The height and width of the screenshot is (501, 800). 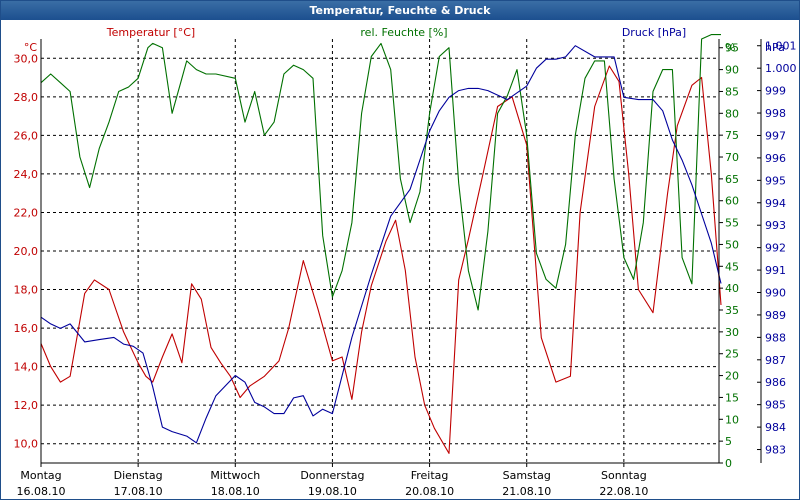 What do you see at coordinates (775, 91) in the screenshot?
I see `pressure-tick-label: 999` at bounding box center [775, 91].